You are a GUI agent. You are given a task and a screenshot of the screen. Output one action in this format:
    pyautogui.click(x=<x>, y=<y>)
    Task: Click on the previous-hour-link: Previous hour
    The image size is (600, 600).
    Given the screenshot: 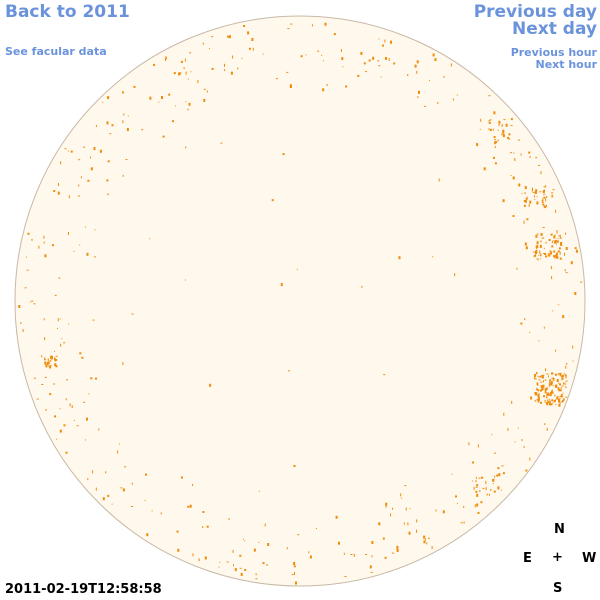 What is the action you would take?
    pyautogui.click(x=553, y=52)
    